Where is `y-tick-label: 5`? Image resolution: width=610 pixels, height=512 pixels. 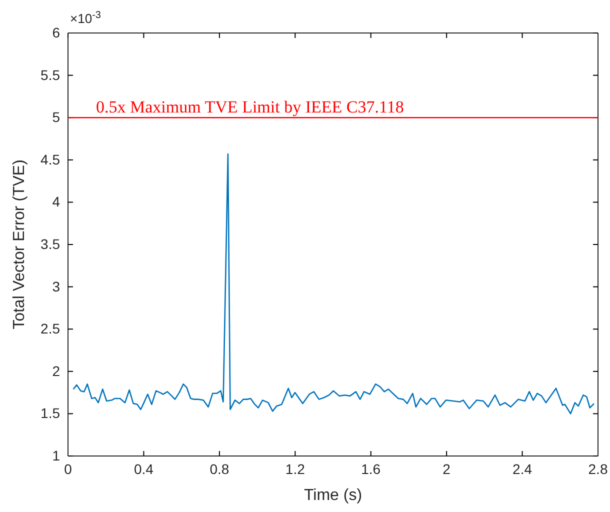 y-tick-label: 5 is located at coordinates (56, 117).